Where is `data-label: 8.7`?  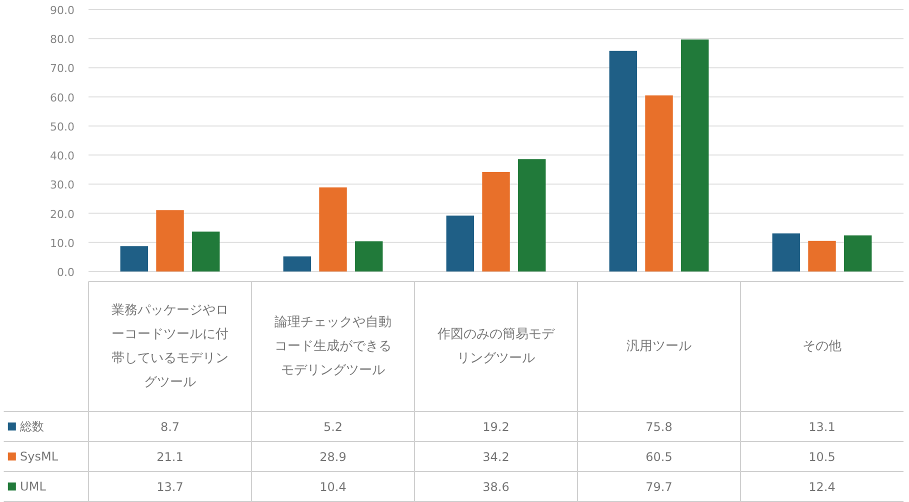 data-label: 8.7 is located at coordinates (170, 427).